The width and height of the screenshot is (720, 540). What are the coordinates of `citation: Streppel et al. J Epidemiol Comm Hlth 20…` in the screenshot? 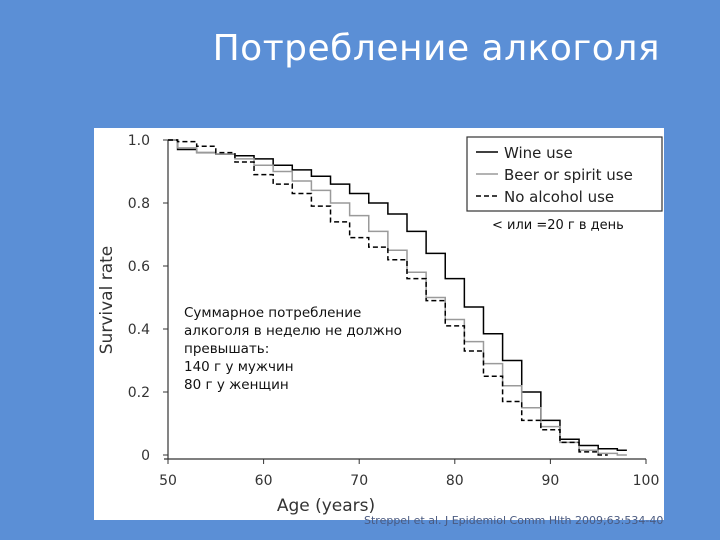 It's located at (514, 520).